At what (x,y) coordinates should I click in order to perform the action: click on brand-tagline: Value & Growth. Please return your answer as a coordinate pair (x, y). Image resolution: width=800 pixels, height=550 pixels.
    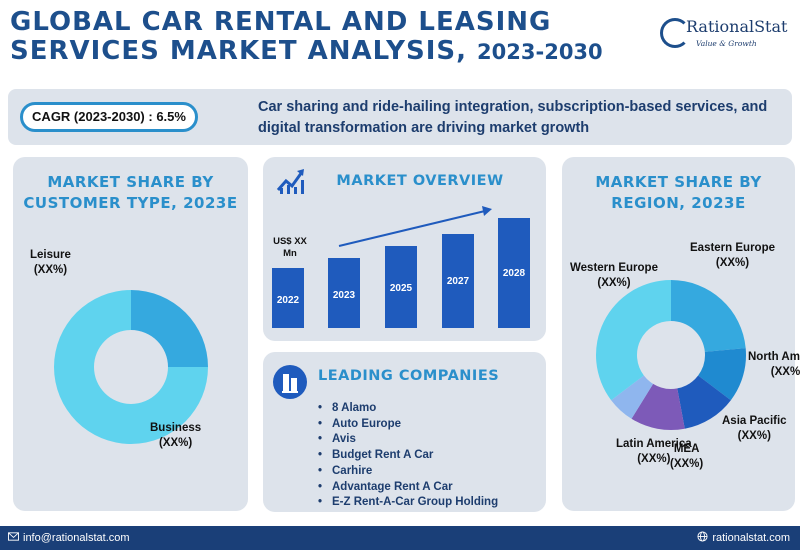
    Looking at the image, I should click on (726, 43).